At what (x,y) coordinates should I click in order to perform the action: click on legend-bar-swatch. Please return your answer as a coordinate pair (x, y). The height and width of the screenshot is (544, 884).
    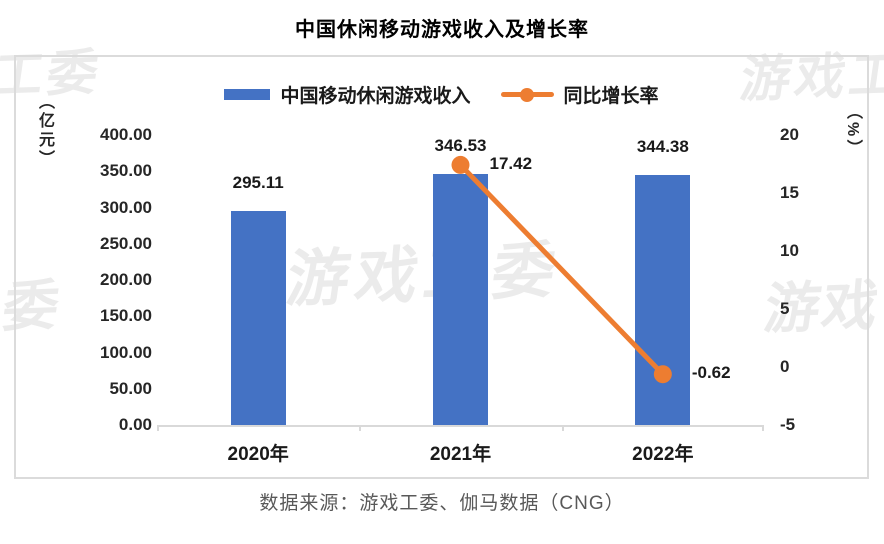
    Looking at the image, I should click on (247, 94).